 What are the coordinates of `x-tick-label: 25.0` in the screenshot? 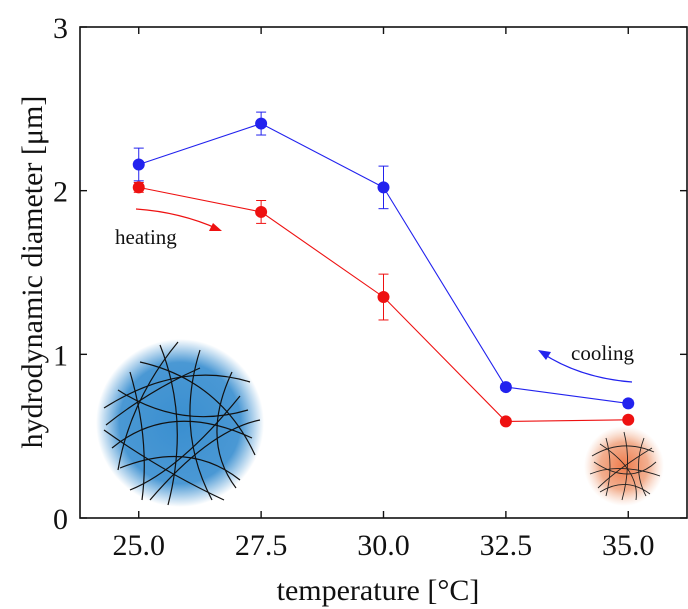 It's located at (138, 545).